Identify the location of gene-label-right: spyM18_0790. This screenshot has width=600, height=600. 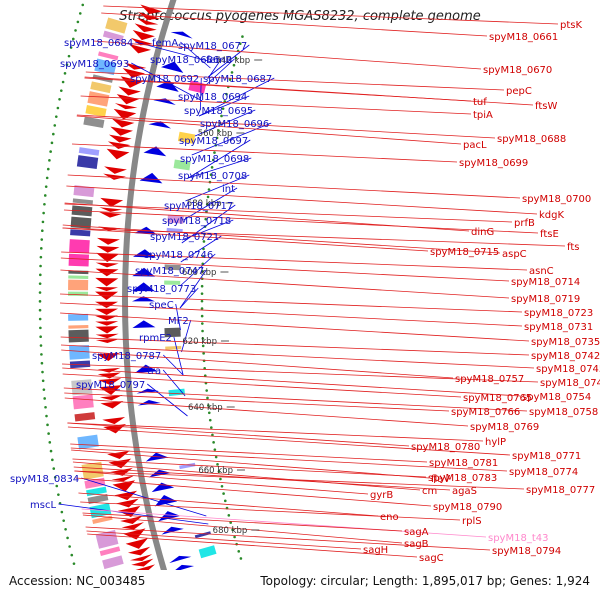
(467, 507).